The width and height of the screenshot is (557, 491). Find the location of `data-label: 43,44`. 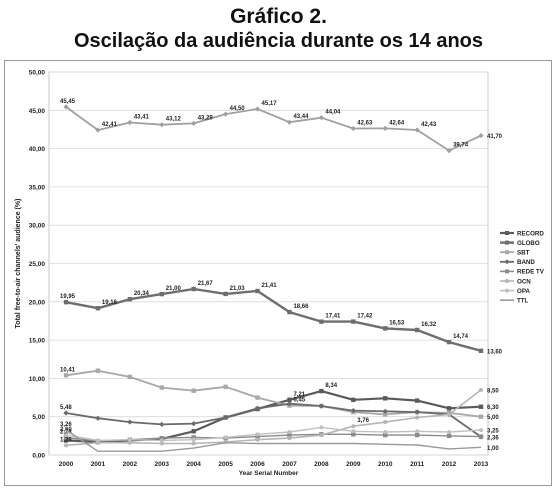

data-label: 43,44 is located at coordinates (301, 117).